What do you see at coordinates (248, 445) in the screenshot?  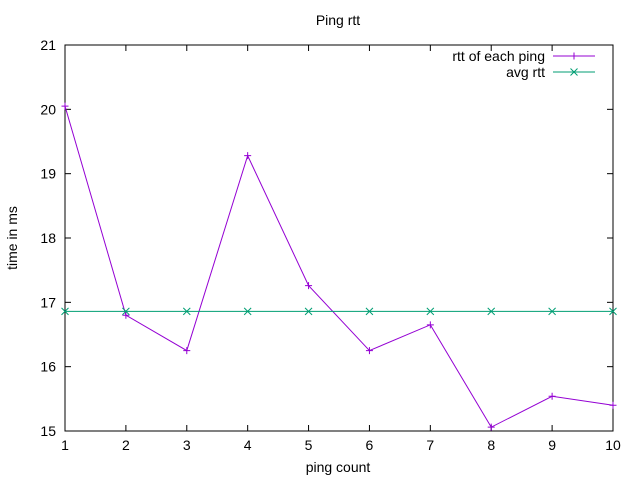 I see `x-tick-label: 4` at bounding box center [248, 445].